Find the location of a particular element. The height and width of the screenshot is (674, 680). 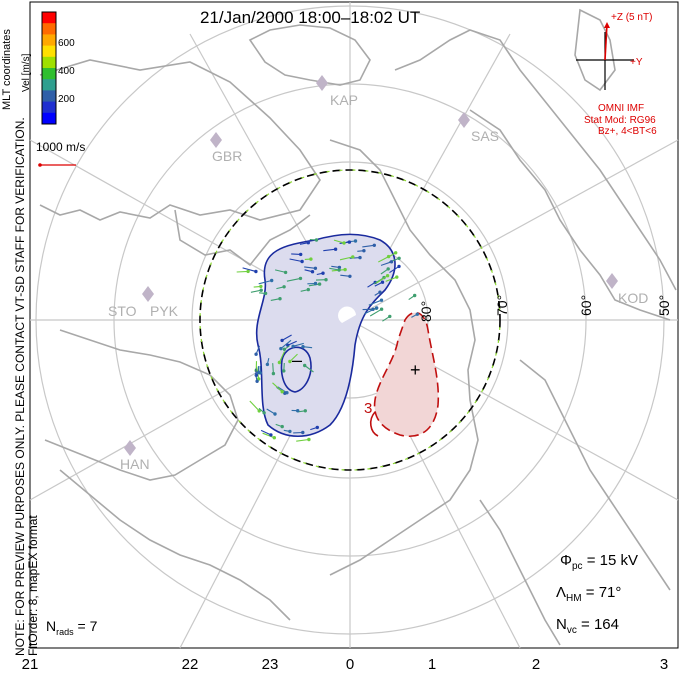

mlt-tick-3: 3 is located at coordinates (664, 664).